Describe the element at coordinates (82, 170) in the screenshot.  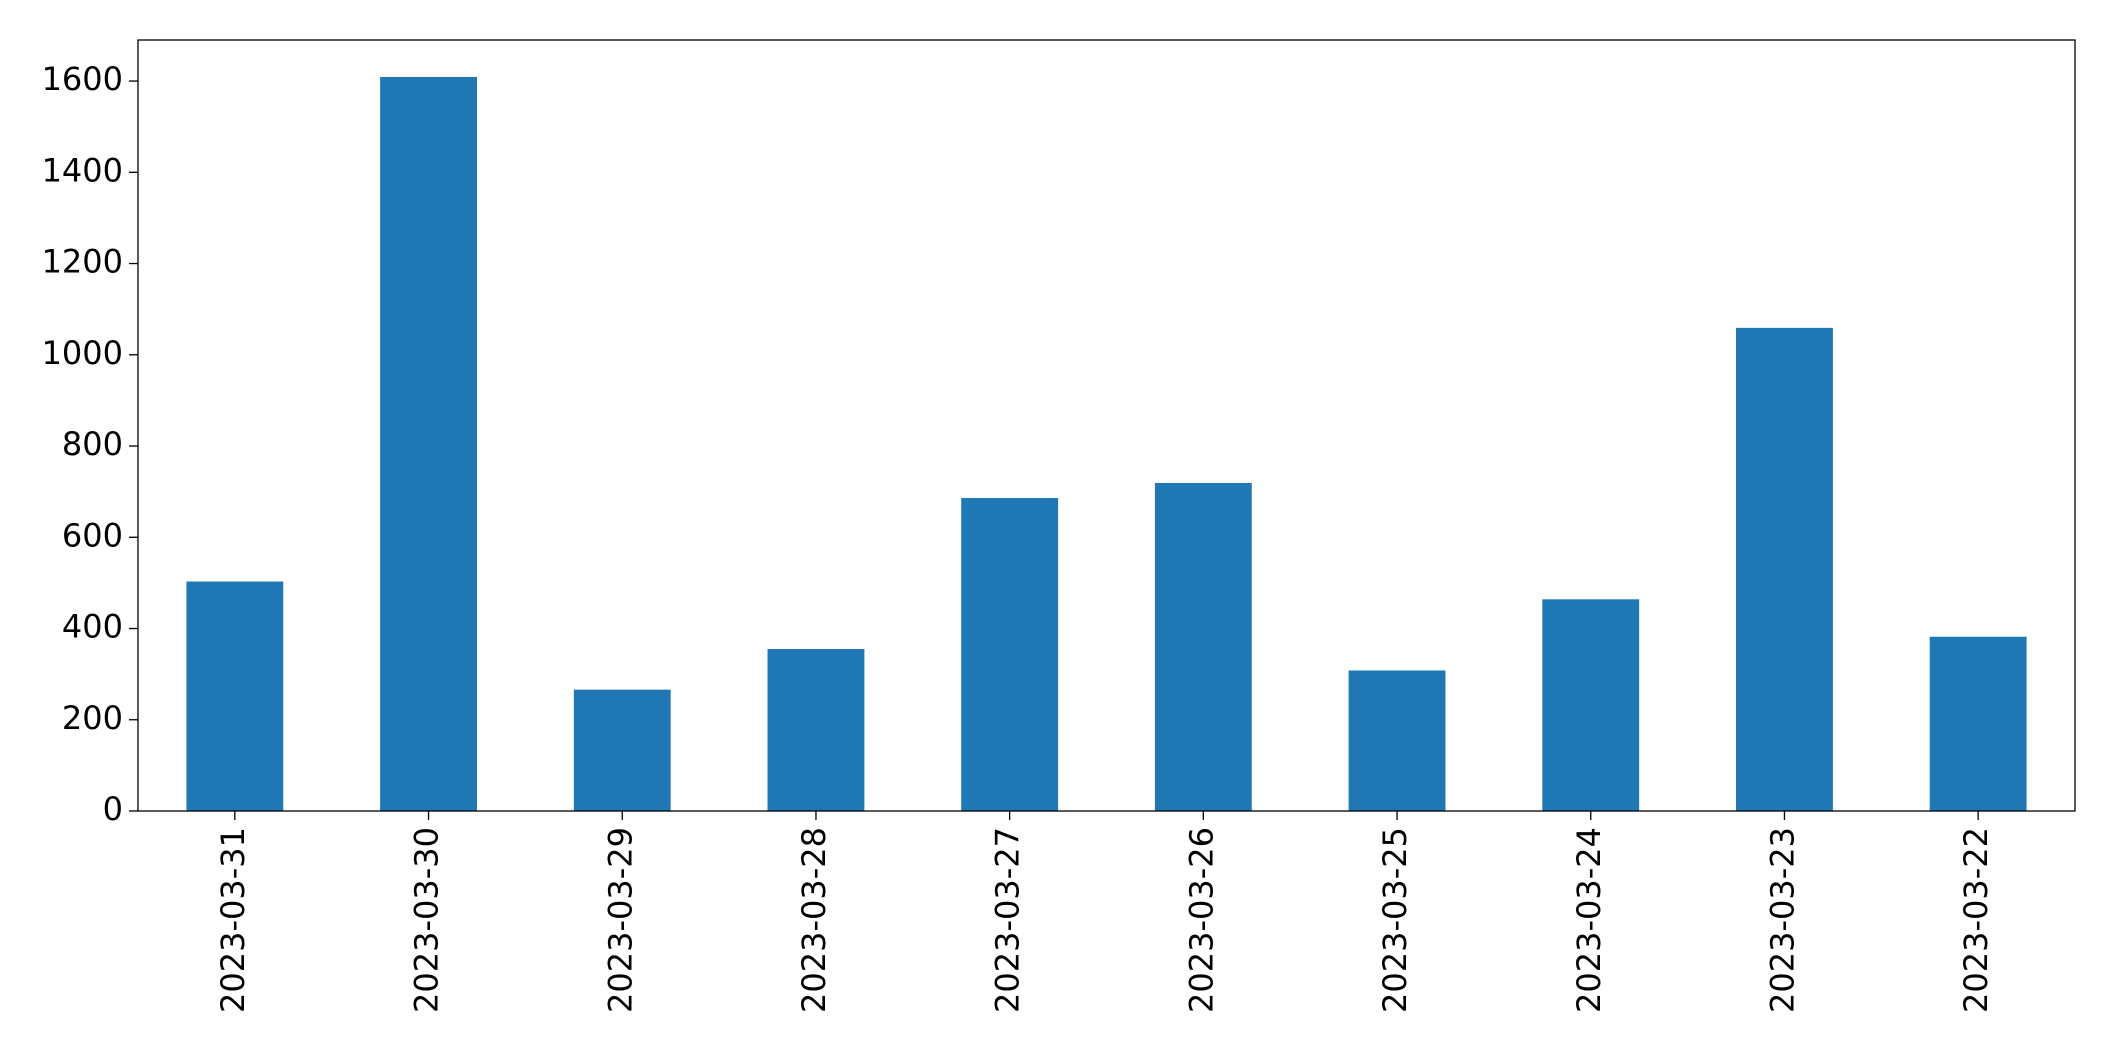
I see `y-tick-label: 1400` at that location.